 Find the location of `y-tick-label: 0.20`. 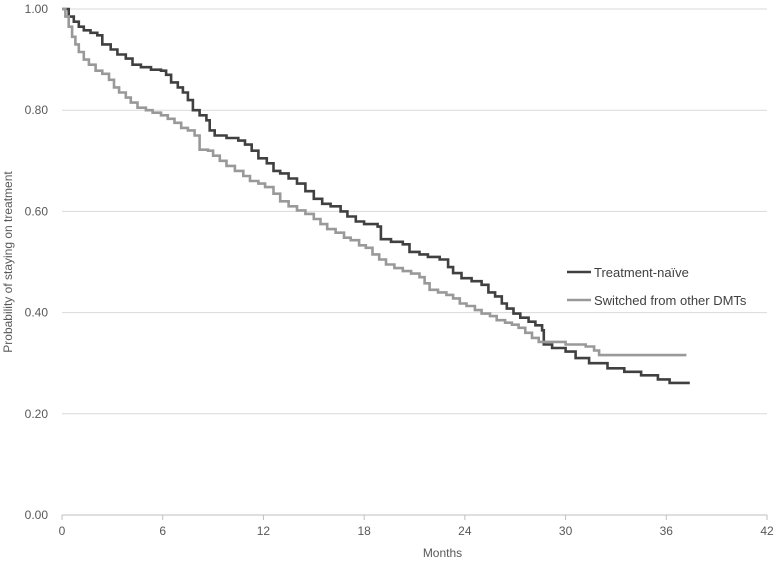

y-tick-label: 0.20 is located at coordinates (37, 414).